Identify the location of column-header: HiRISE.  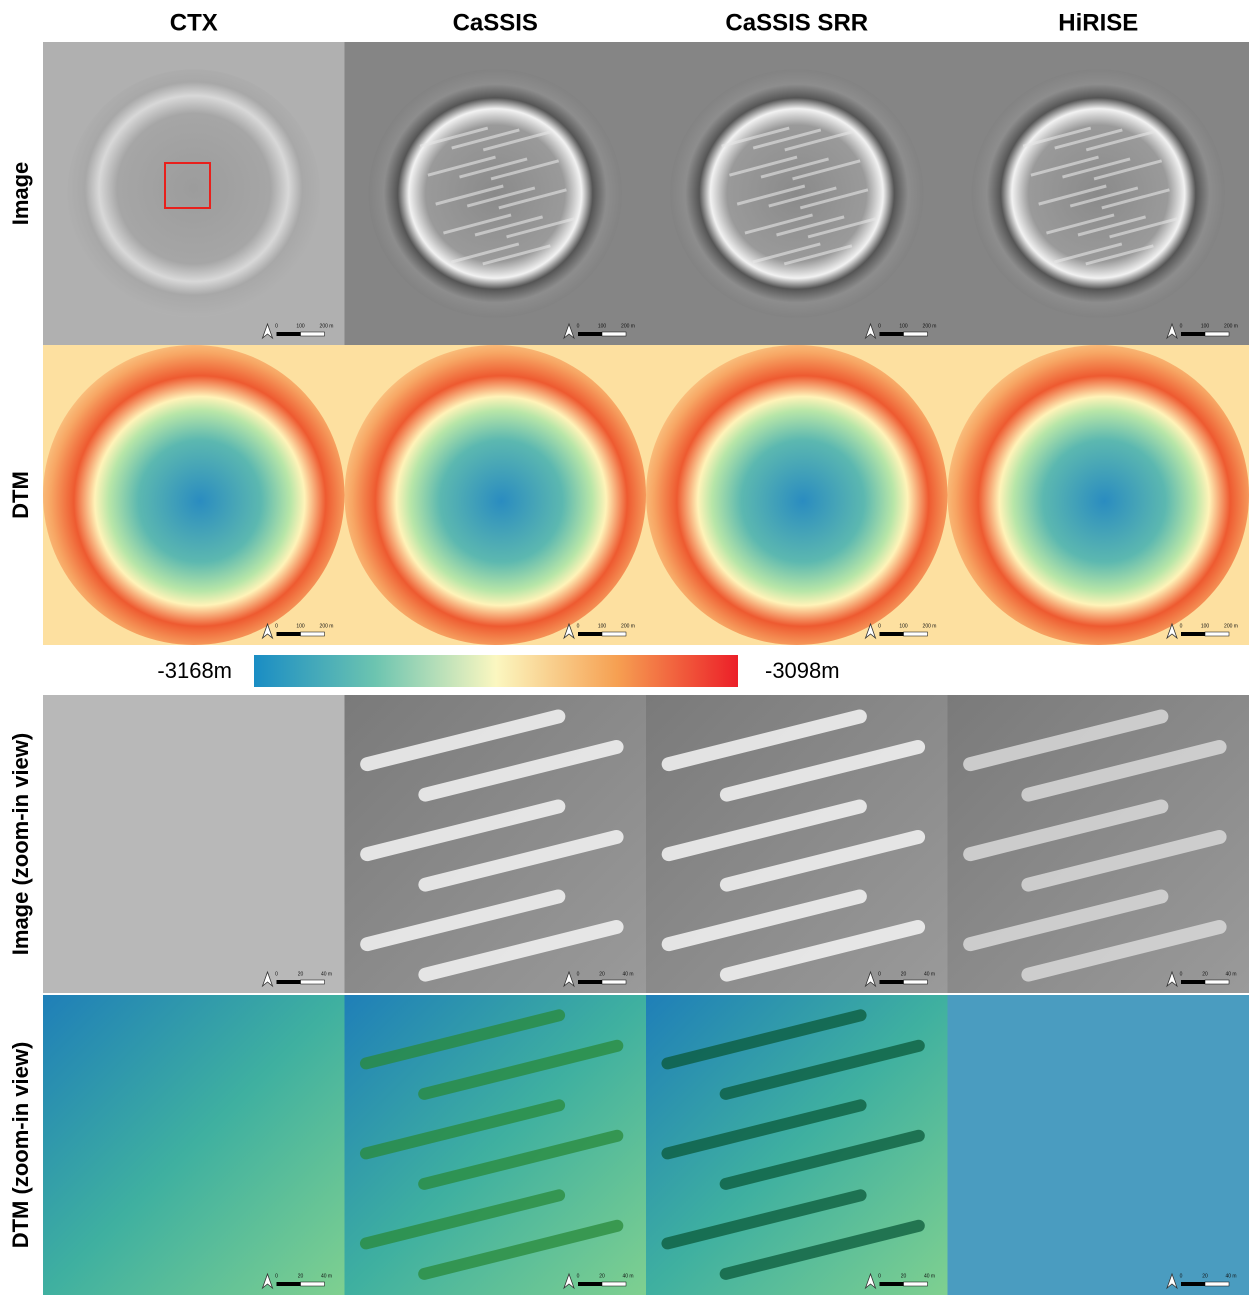
(1098, 22).